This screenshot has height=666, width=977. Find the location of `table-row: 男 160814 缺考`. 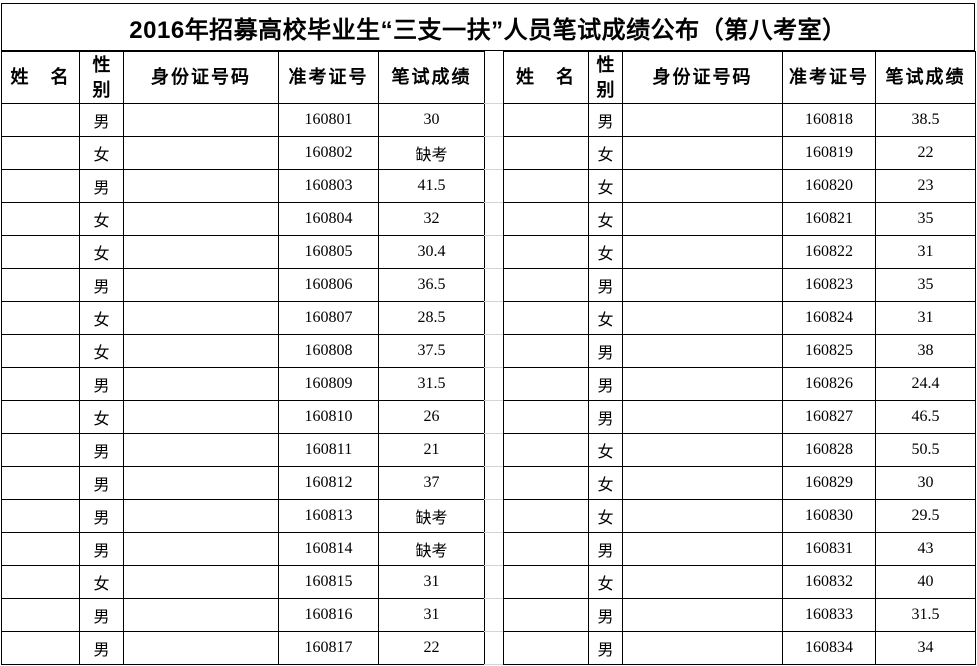

table-row: 男 160814 缺考 is located at coordinates (243, 549).